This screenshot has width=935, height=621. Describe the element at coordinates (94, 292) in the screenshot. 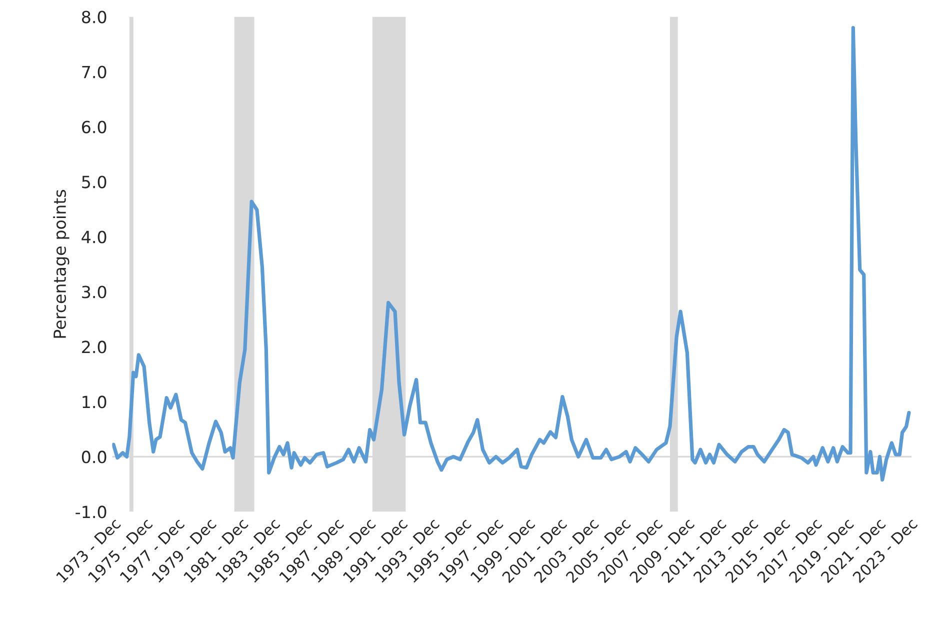

I see `y-tick-label: 3.0` at that location.